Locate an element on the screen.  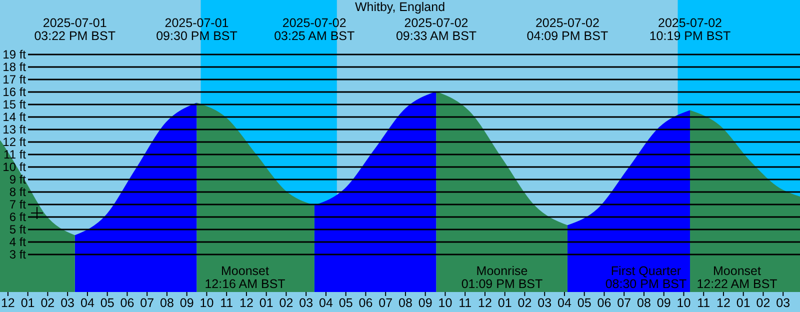
chart-title: Whitby, England is located at coordinates (400, 7).